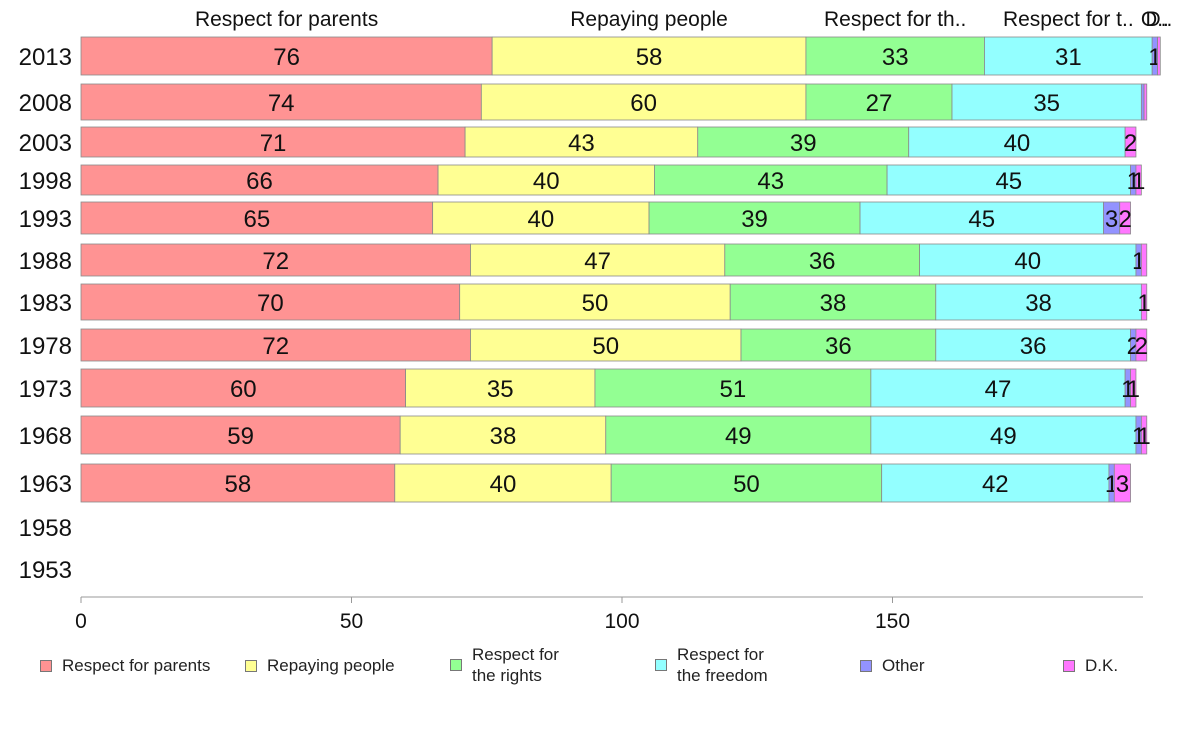 The width and height of the screenshot is (1188, 736). I want to click on data-label-1993-series-4: 3, so click(1111, 219).